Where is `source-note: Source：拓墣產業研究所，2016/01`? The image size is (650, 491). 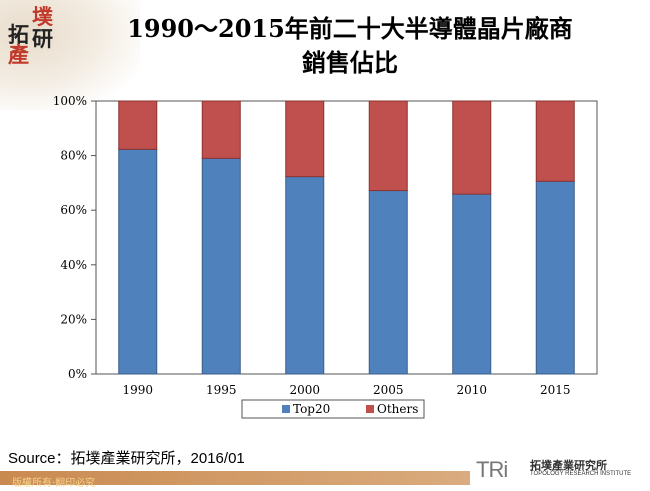 source-note: Source：拓墣產業研究所，2016/01 is located at coordinates (126, 458).